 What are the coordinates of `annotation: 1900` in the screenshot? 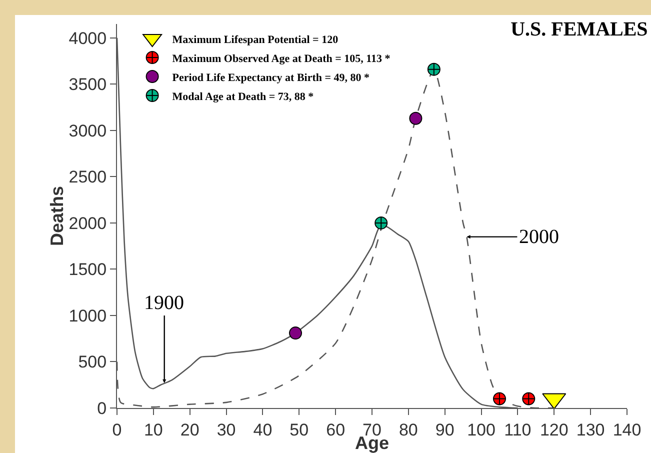 It's located at (164, 303).